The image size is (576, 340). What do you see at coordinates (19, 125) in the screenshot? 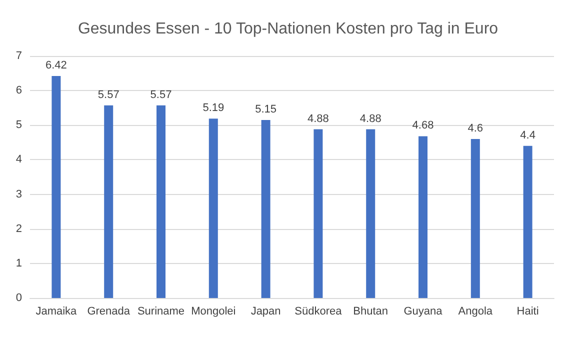
I see `y-tick-label: 5` at bounding box center [19, 125].